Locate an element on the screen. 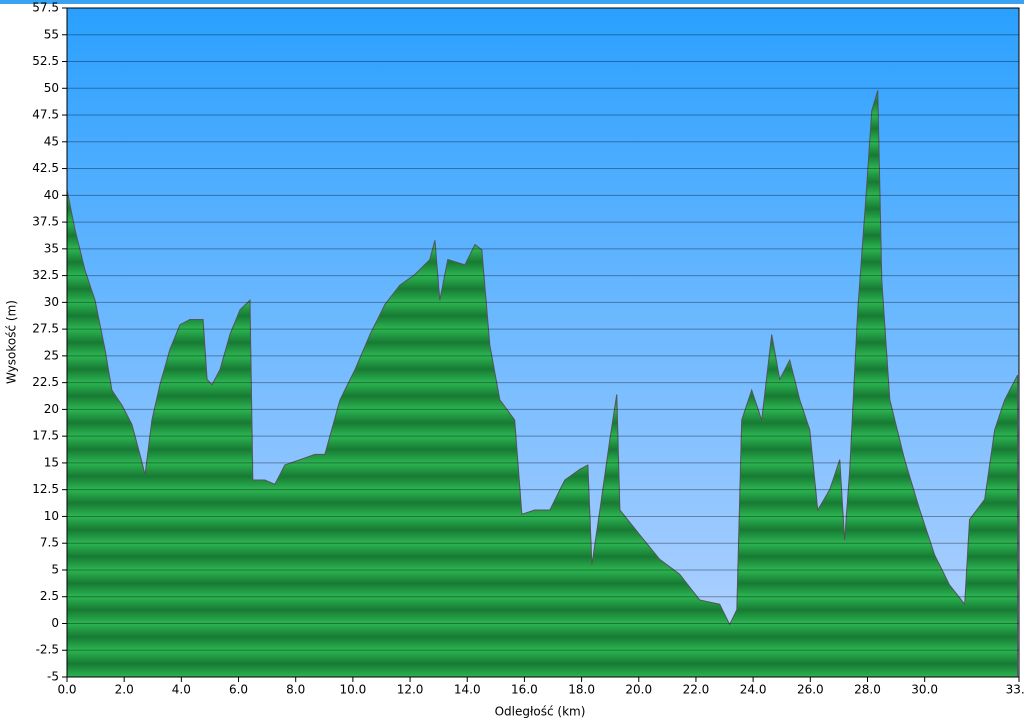 The width and height of the screenshot is (1024, 723). y-tick-label: 55 is located at coordinates (51, 34).